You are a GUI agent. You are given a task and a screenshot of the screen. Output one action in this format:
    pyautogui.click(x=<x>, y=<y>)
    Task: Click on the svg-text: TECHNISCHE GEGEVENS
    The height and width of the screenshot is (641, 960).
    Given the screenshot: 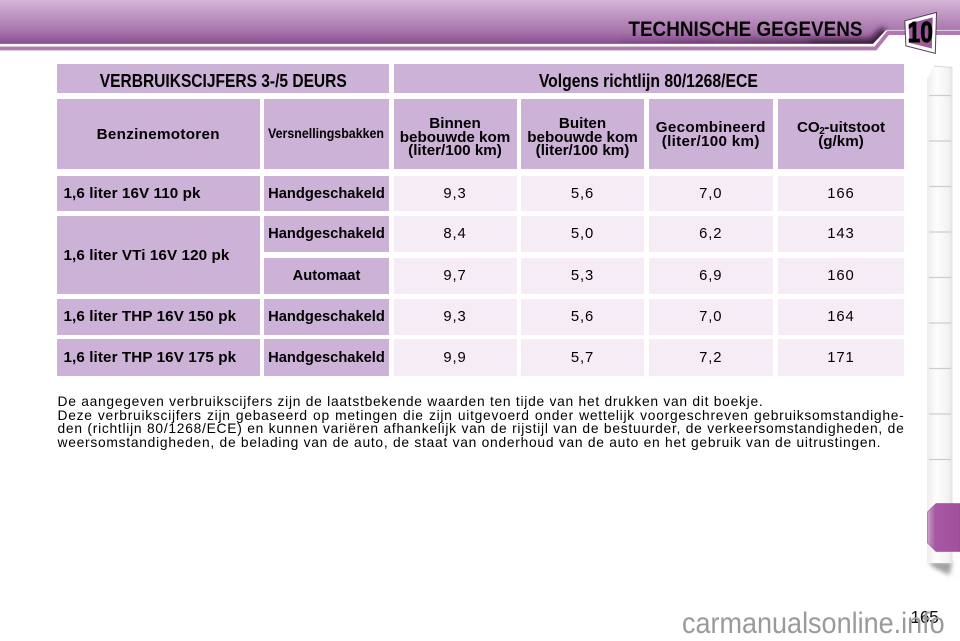 What is the action you would take?
    pyautogui.click(x=745, y=29)
    